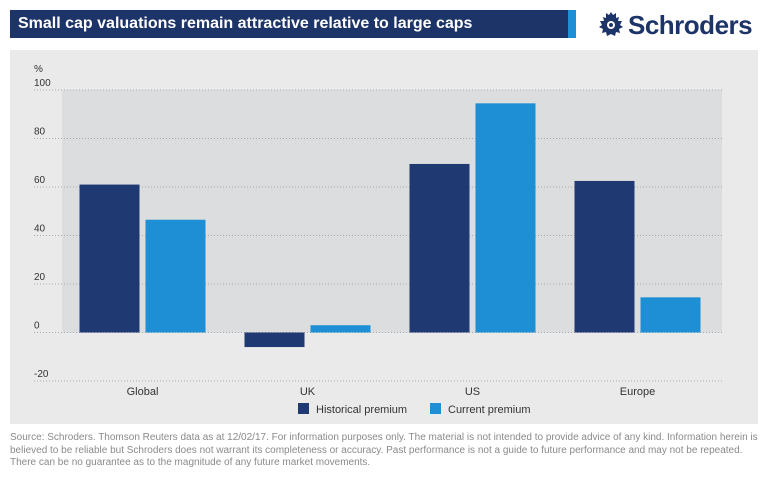 The width and height of the screenshot is (768, 481). Describe the element at coordinates (439, 248) in the screenshot. I see `bar-historical-premium-us` at that location.